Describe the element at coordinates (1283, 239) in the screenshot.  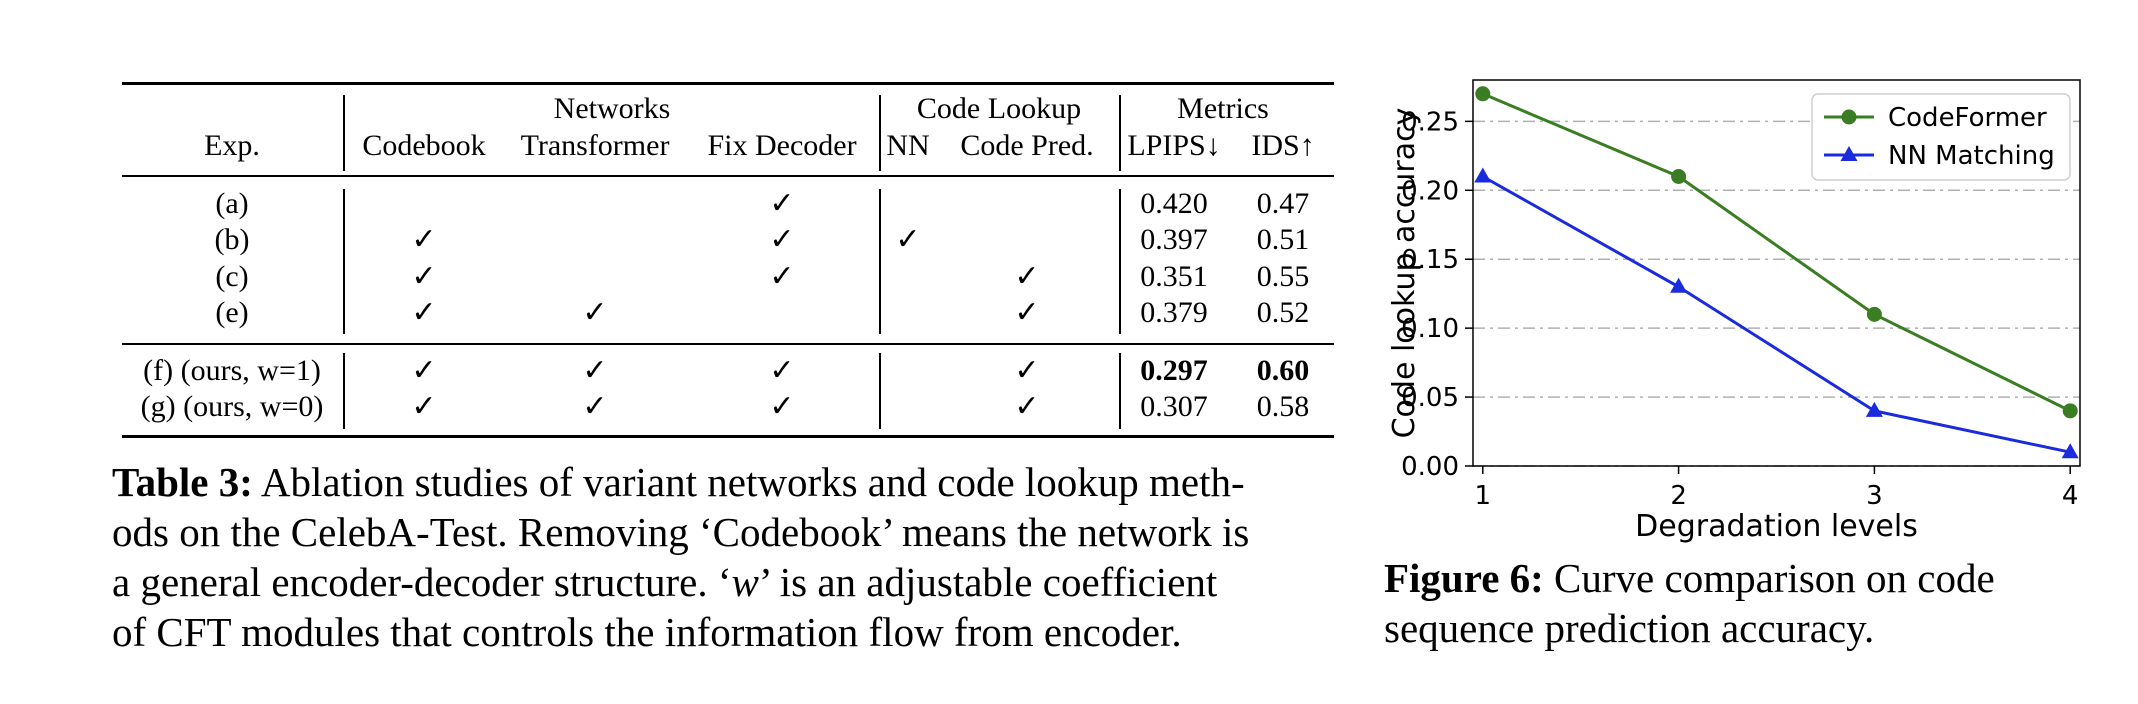
I see `cell-ids: 0.51` at that location.